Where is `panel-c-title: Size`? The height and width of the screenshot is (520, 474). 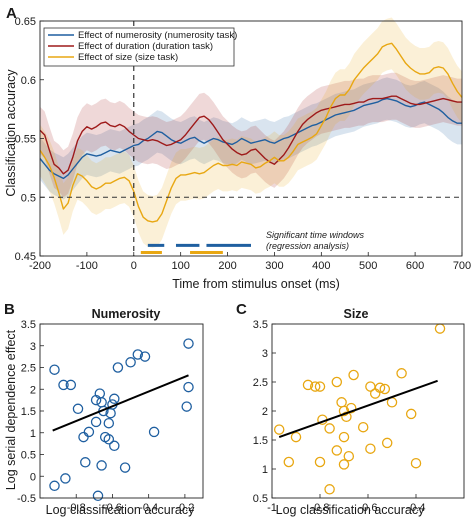
panel-c-title: Size is located at coordinates (355, 314).